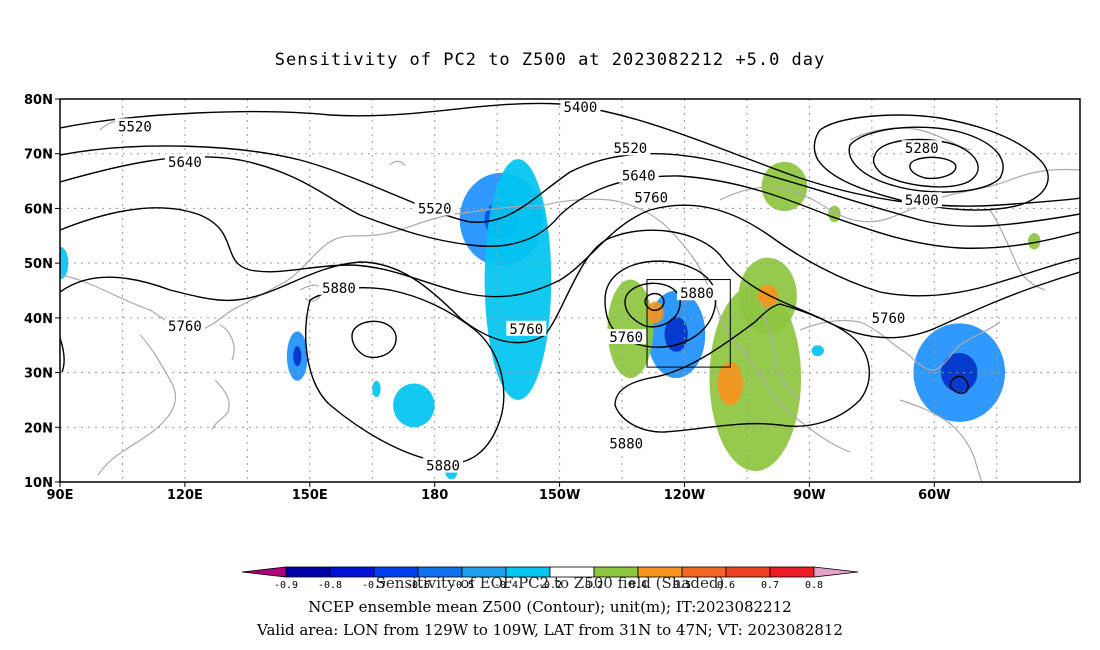 The height and width of the screenshot is (650, 1100). I want to click on colorbar-label: 0.7, so click(770, 585).